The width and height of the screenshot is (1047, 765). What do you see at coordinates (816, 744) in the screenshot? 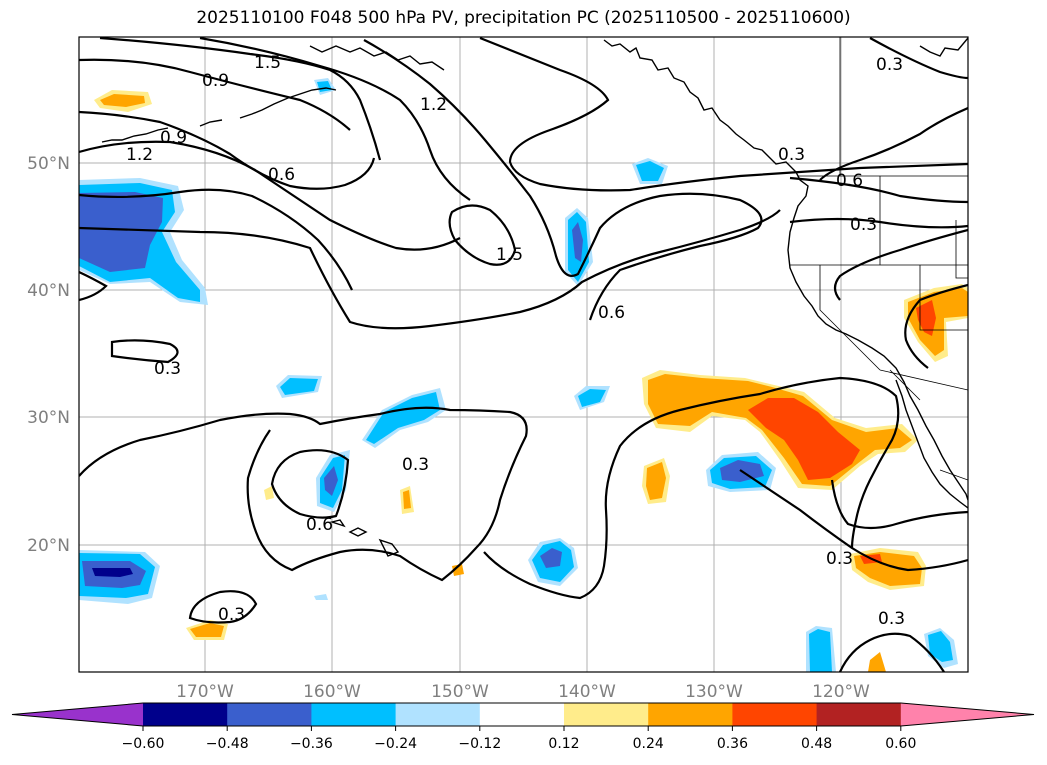
I see `colorbar-tick-label: 0.48` at bounding box center [816, 744].